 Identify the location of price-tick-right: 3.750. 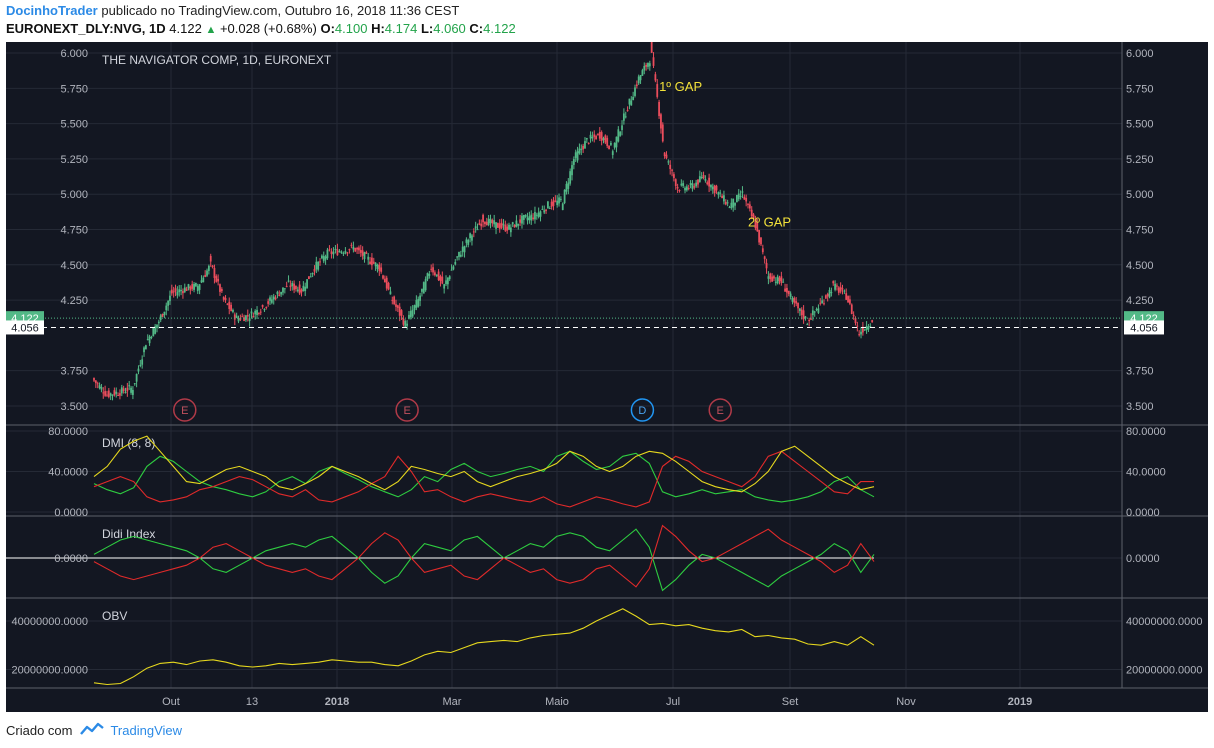
(1140, 372).